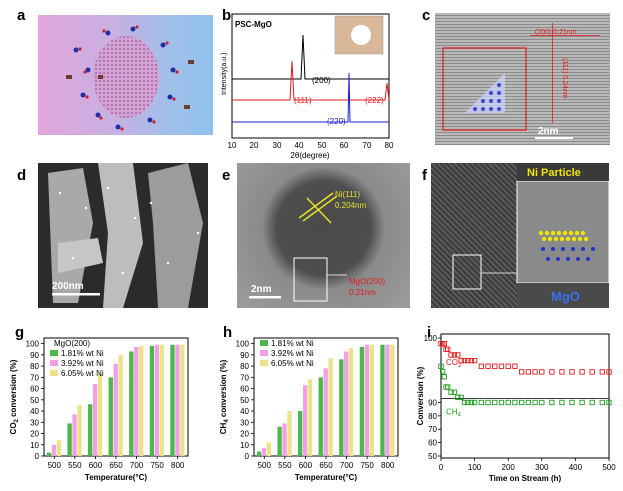 This screenshot has width=623, height=491. I want to click on y-tick-label: 30, so click(244, 422).